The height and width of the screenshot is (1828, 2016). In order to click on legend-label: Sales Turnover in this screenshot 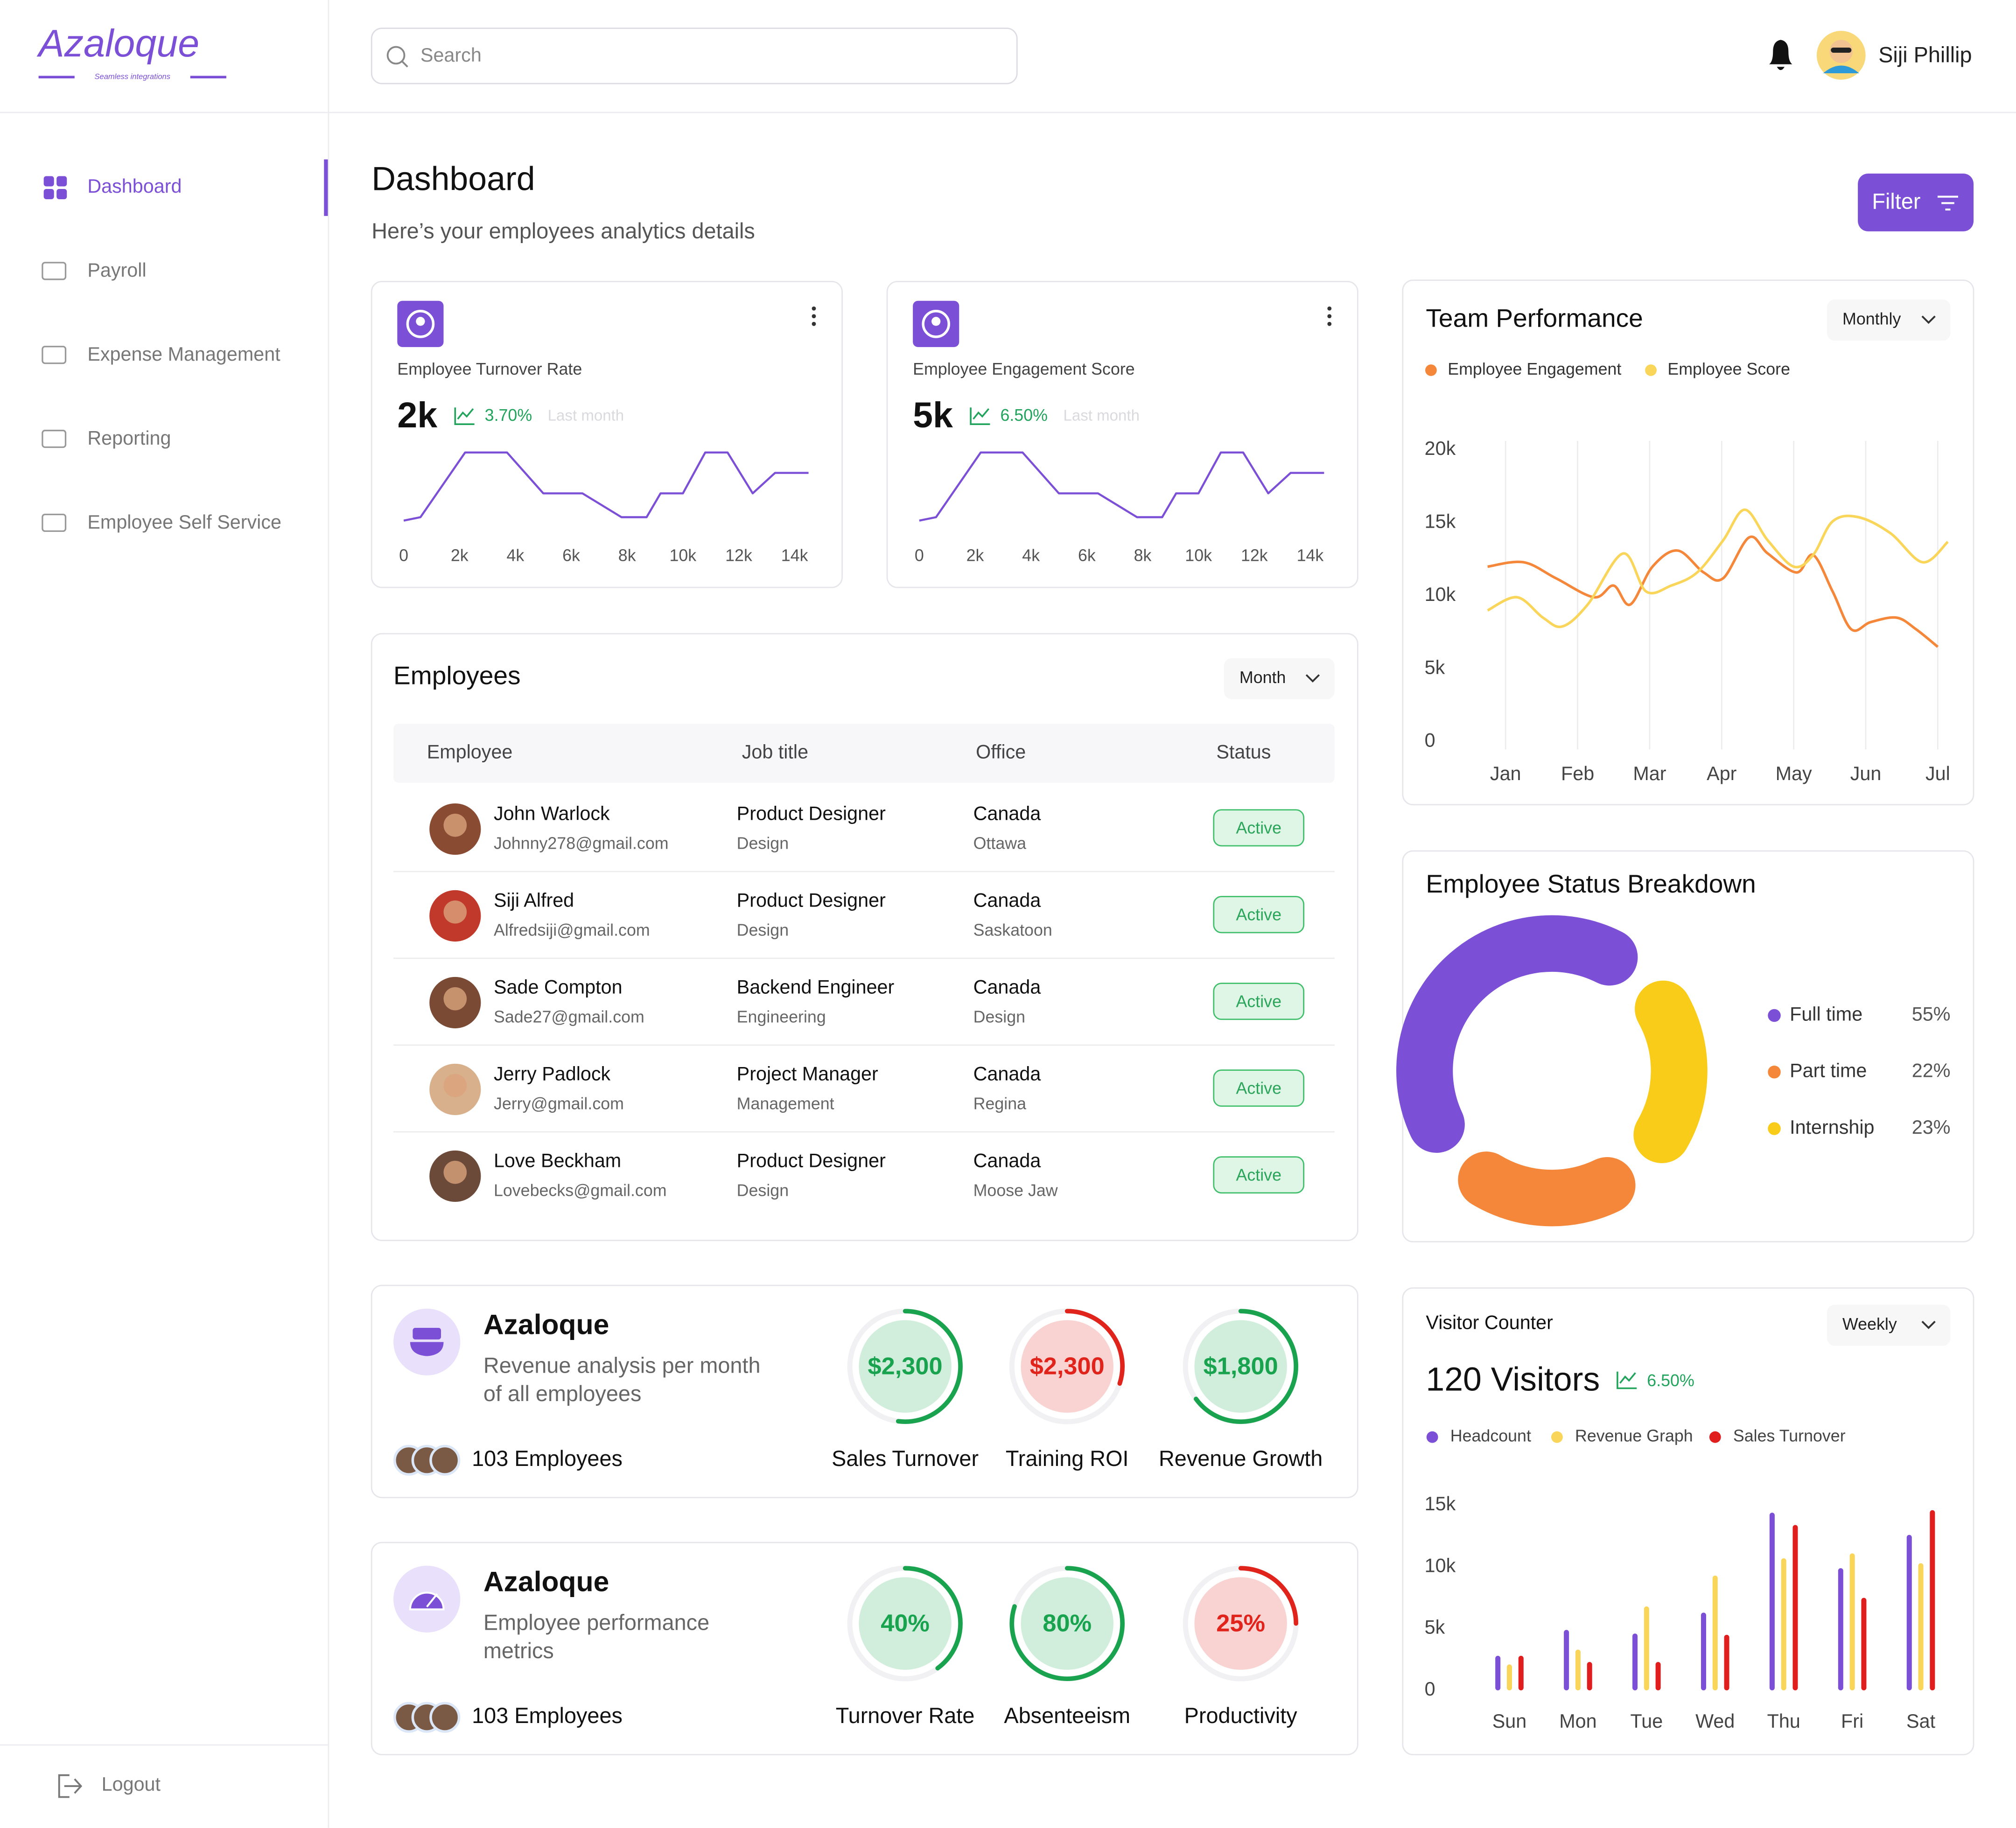, I will do `click(1789, 1436)`.